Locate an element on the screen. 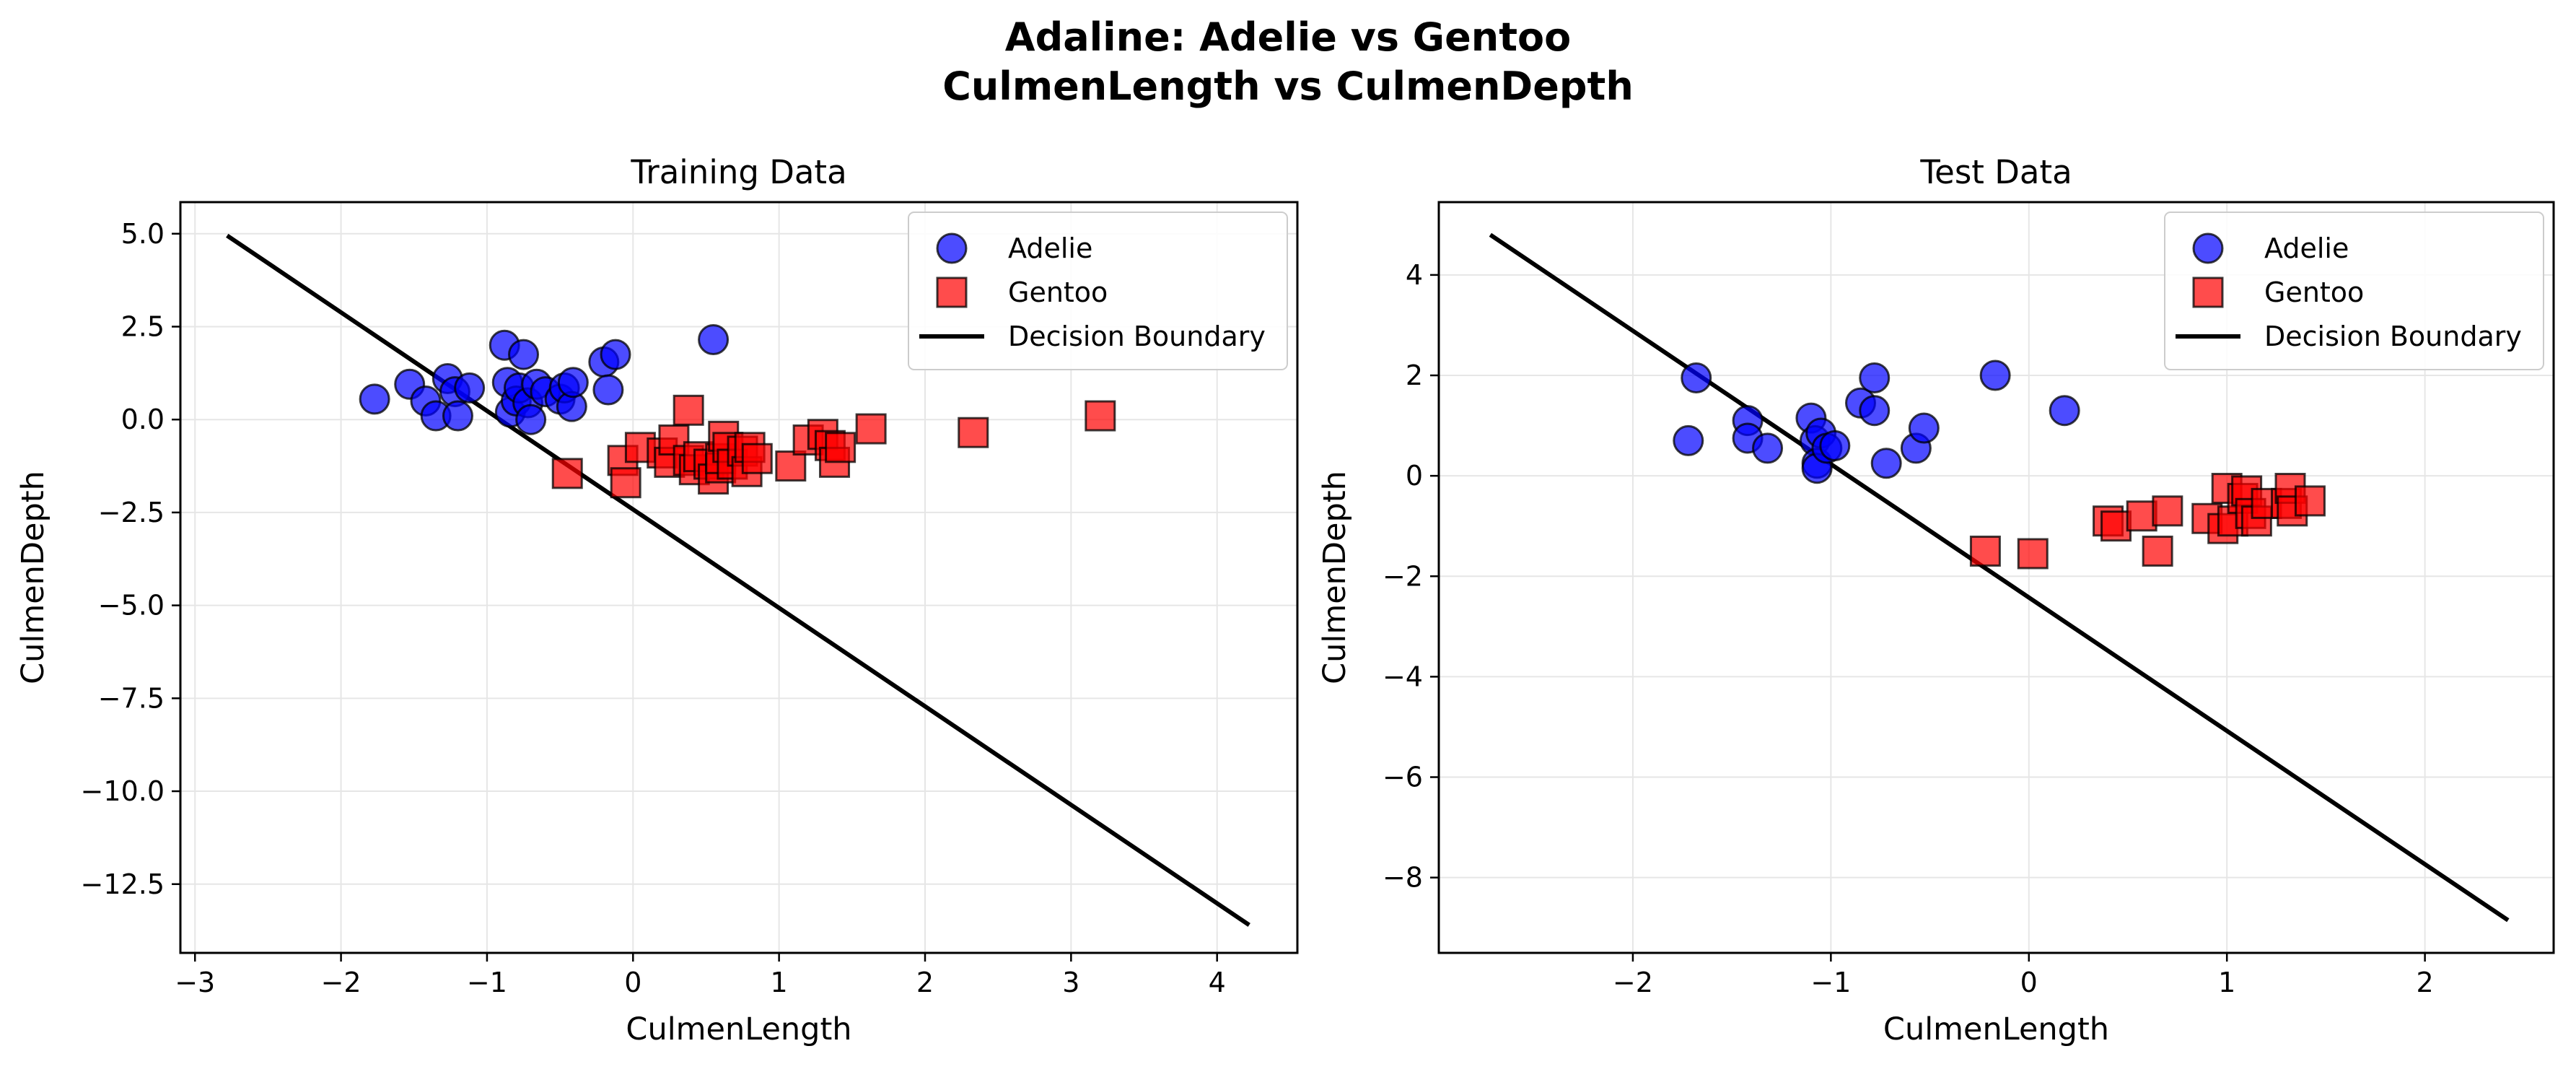  chart-1-legend-adelie-label: Adelie is located at coordinates (2306, 248).